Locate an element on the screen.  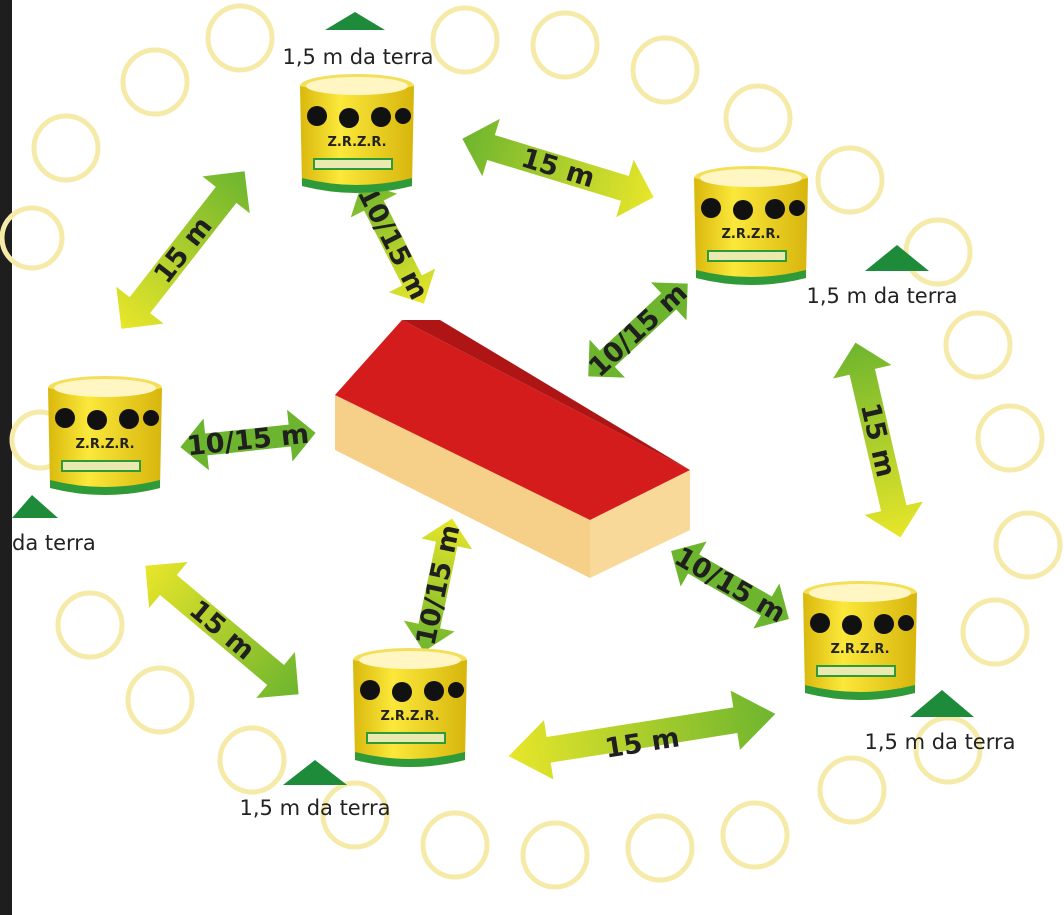
trap-bottom-right-brand: Z.R.Z.R. is located at coordinates (859, 649).